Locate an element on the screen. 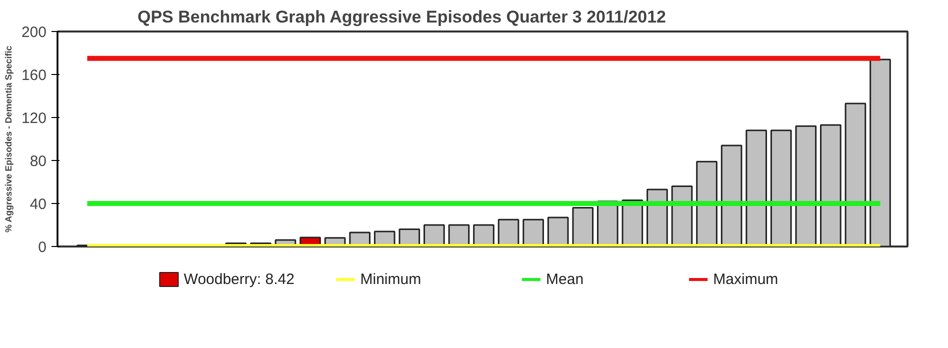 This screenshot has height=348, width=948. chart-title: QPS Benchmark Graph Aggressive Episodes Quarter 3 2011/2012 is located at coordinates (402, 17).